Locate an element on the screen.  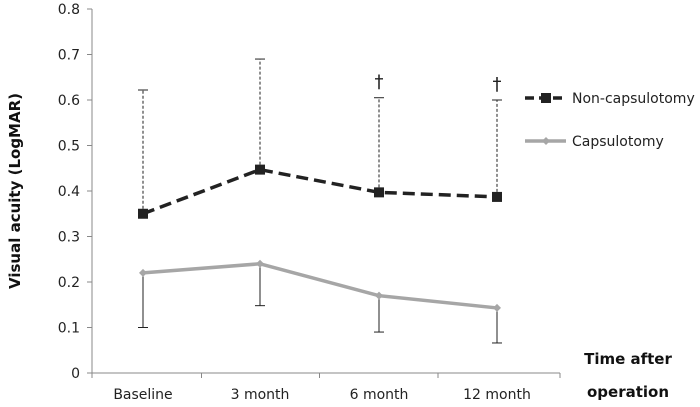
x-tick-label: Baseline is located at coordinates (142, 395).